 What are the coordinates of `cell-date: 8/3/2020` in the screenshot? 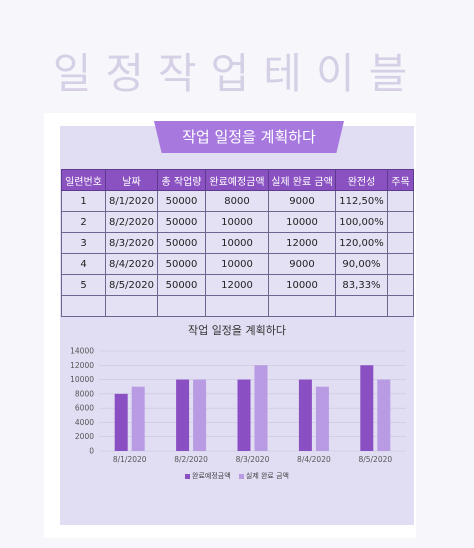 It's located at (131, 243).